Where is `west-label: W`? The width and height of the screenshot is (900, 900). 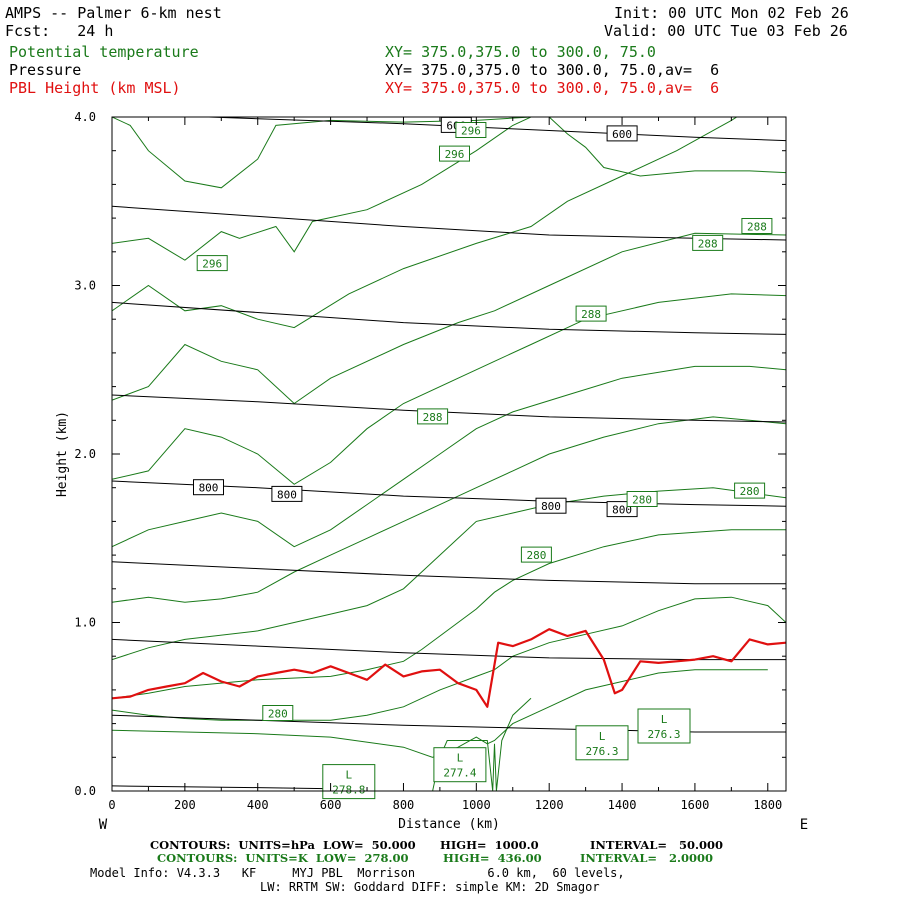
west-label: W is located at coordinates (103, 825).